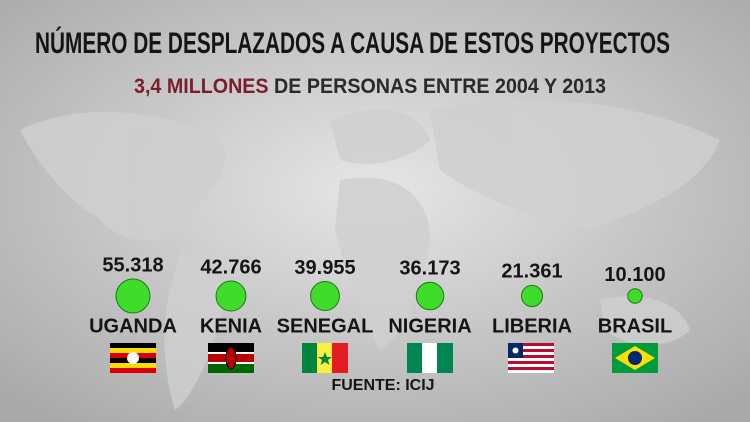  I want to click on value-label: 39.955, so click(324, 268).